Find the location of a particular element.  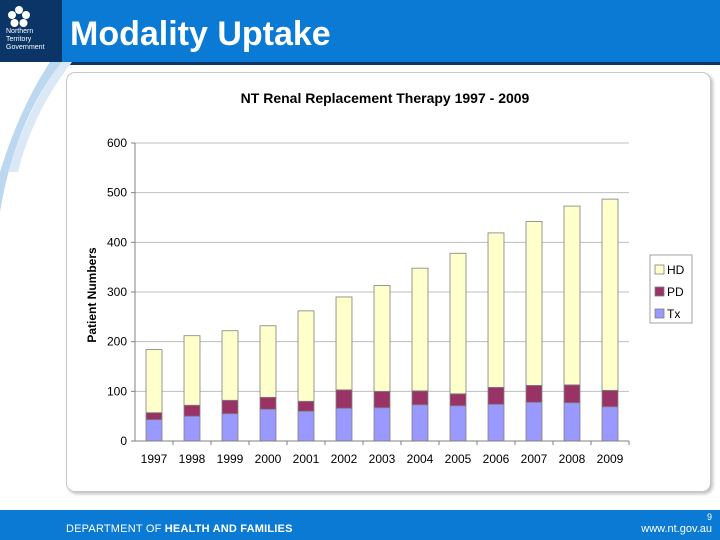

bar-pd-2002 is located at coordinates (344, 399).